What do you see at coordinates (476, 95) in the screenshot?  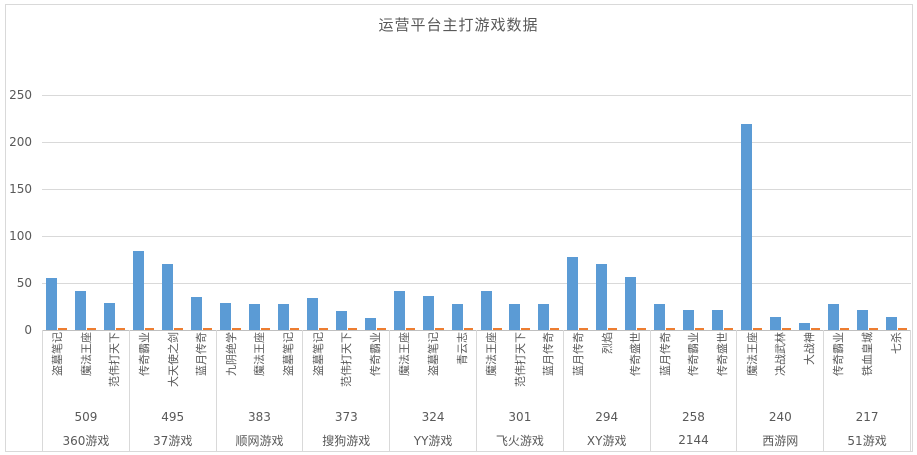 I see `gridline` at bounding box center [476, 95].